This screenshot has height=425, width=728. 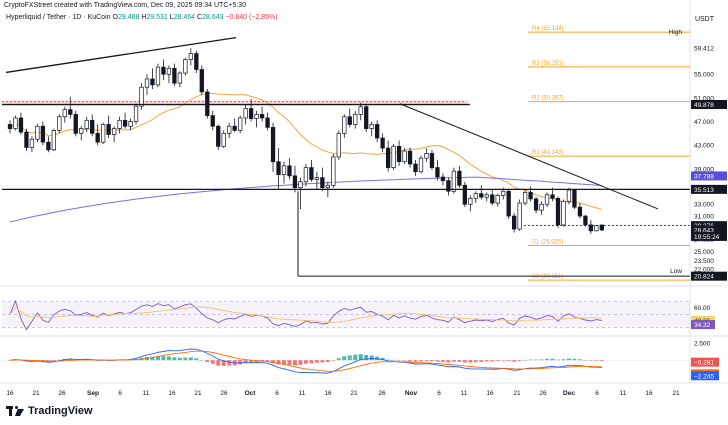 I want to click on tradingview-logo: TradingView, so click(x=49, y=411).